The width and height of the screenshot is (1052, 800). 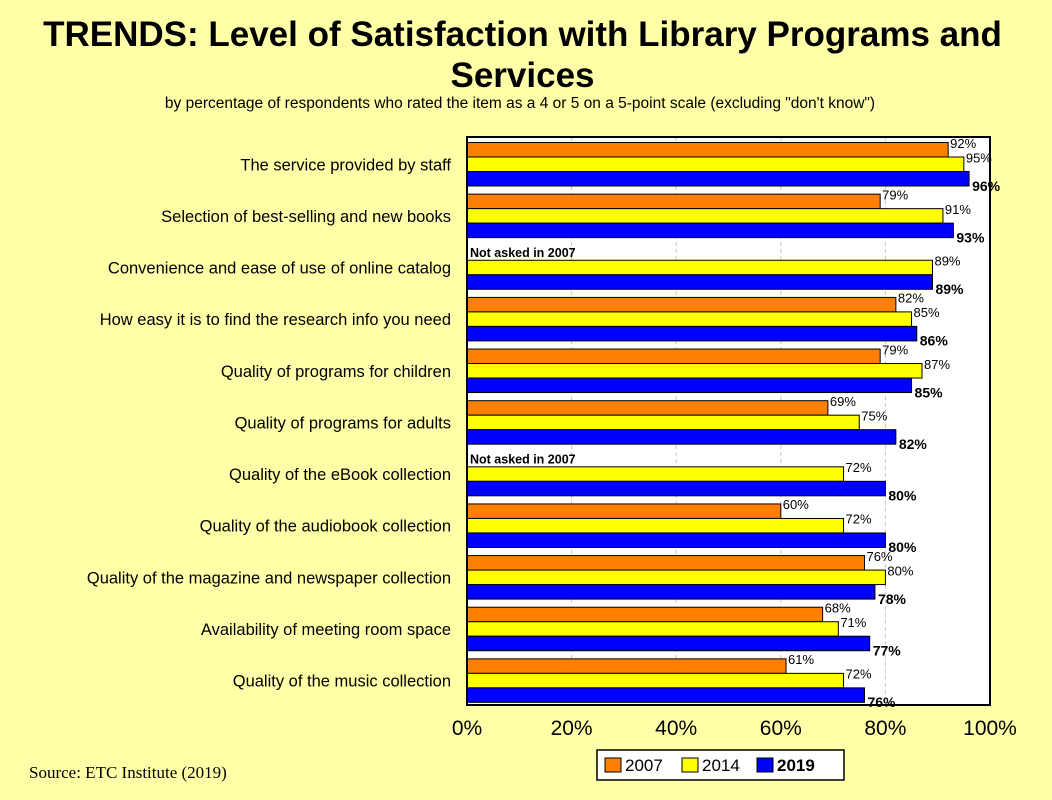 I want to click on data-label: 87%, so click(x=937, y=364).